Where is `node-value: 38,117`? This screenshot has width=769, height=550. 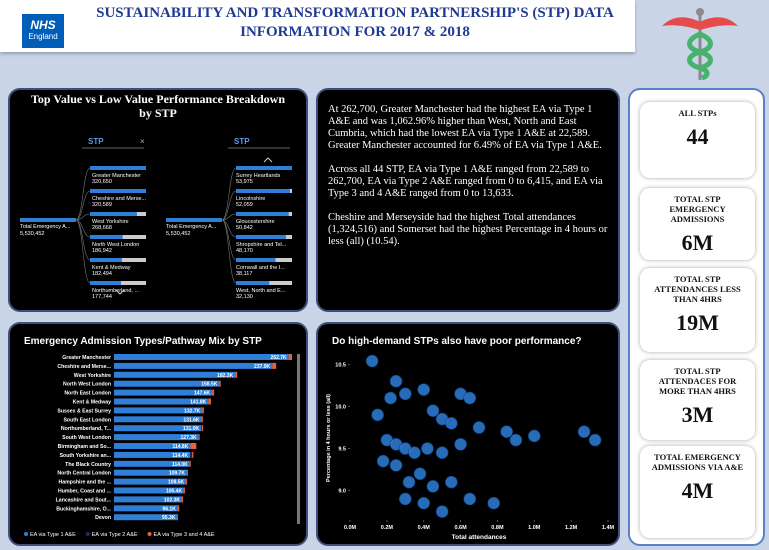 node-value: 38,117 is located at coordinates (244, 274).